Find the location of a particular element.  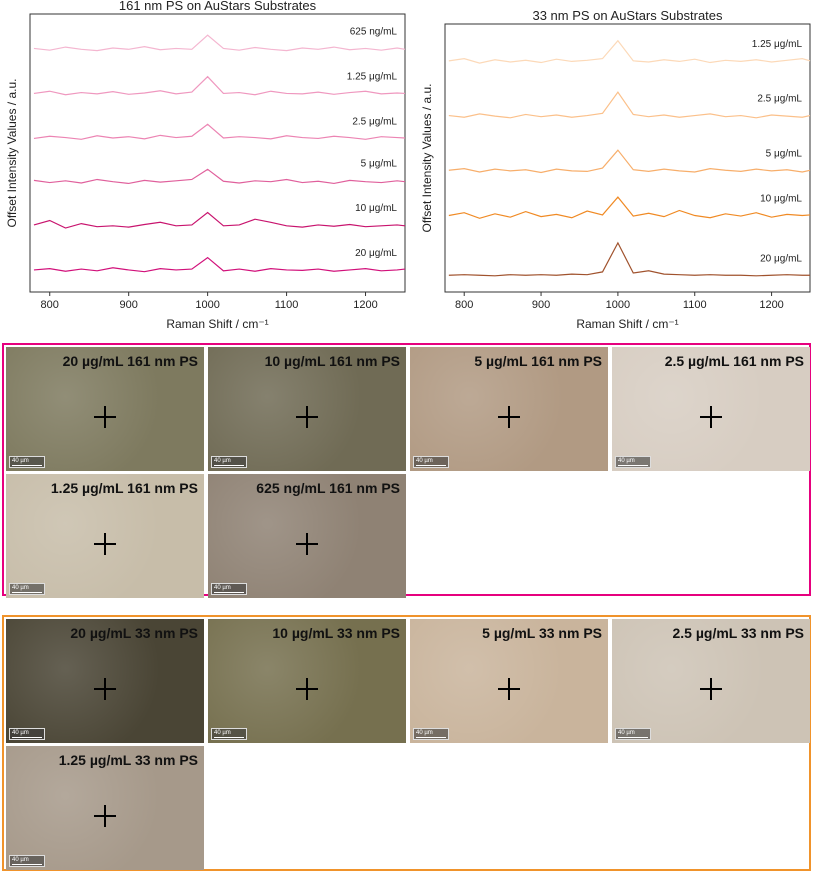

micrograph: 5 µg/mL 33 nm PS 40 µm is located at coordinates (509, 681).